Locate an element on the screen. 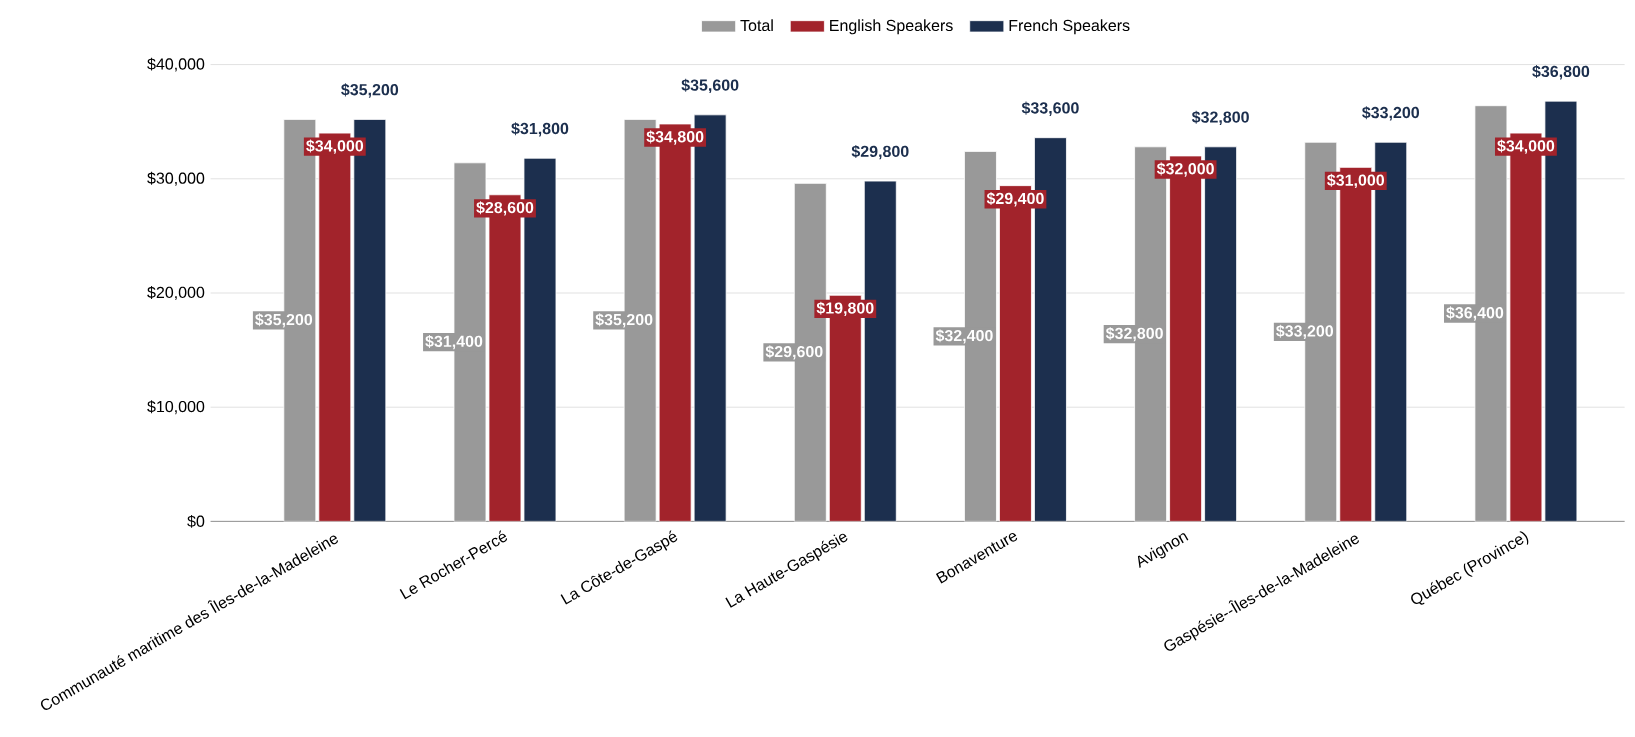  data-label: $34,800 is located at coordinates (675, 137).